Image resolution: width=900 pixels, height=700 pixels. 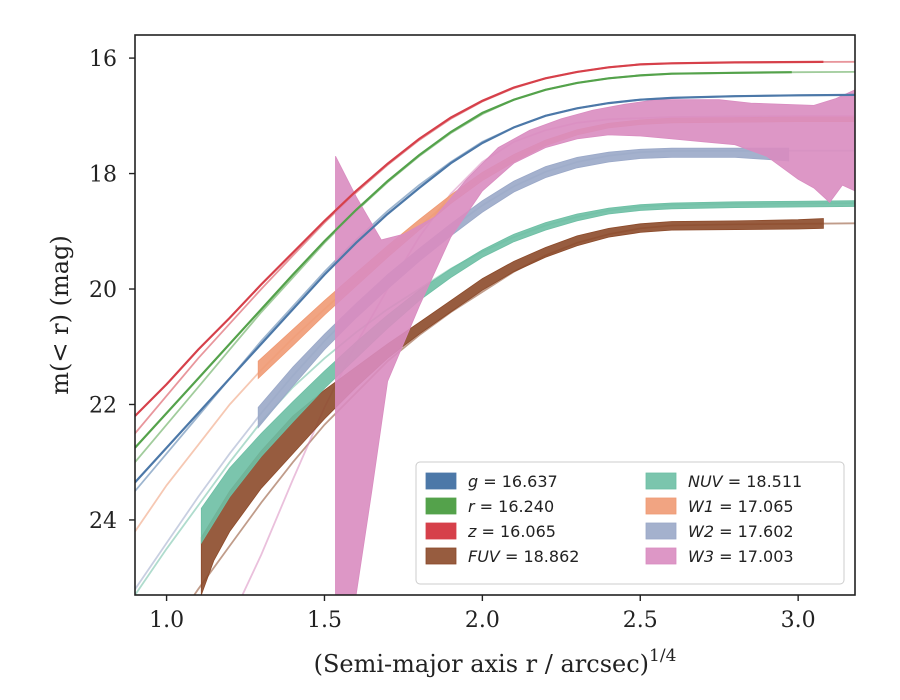 What do you see at coordinates (103, 290) in the screenshot?
I see `y-tick-label: 20` at bounding box center [103, 290].